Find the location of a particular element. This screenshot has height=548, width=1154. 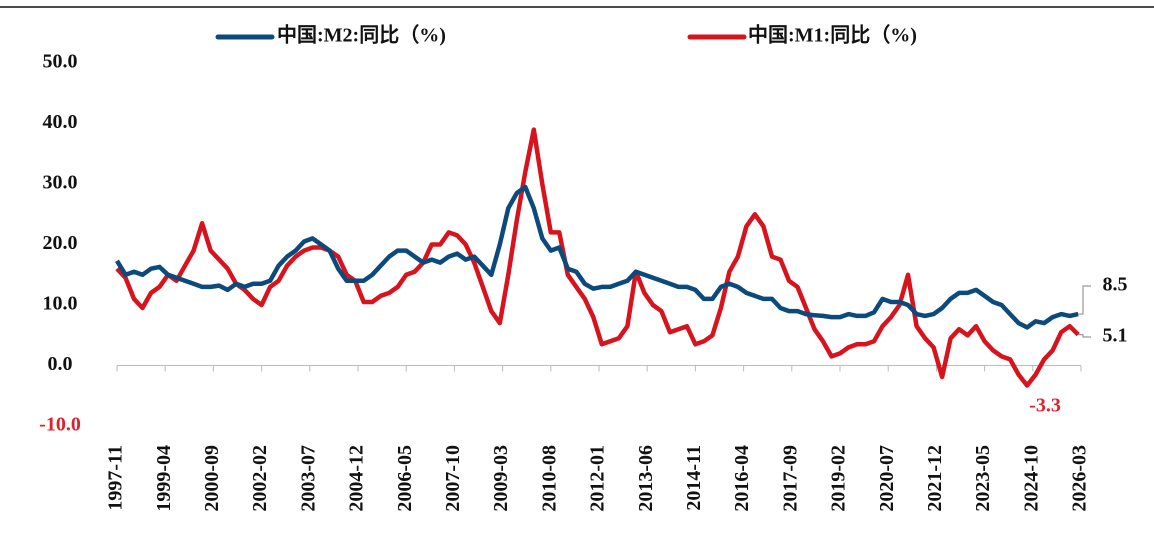

y-tick-label: 50.0 is located at coordinates (60, 62).